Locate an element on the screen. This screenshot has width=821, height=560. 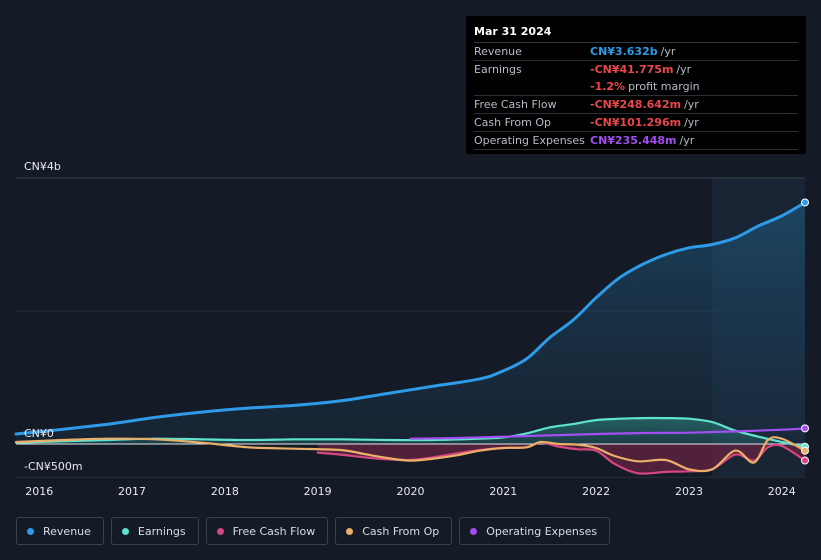
tooltip-value: CN¥3.632b is located at coordinates (624, 51).